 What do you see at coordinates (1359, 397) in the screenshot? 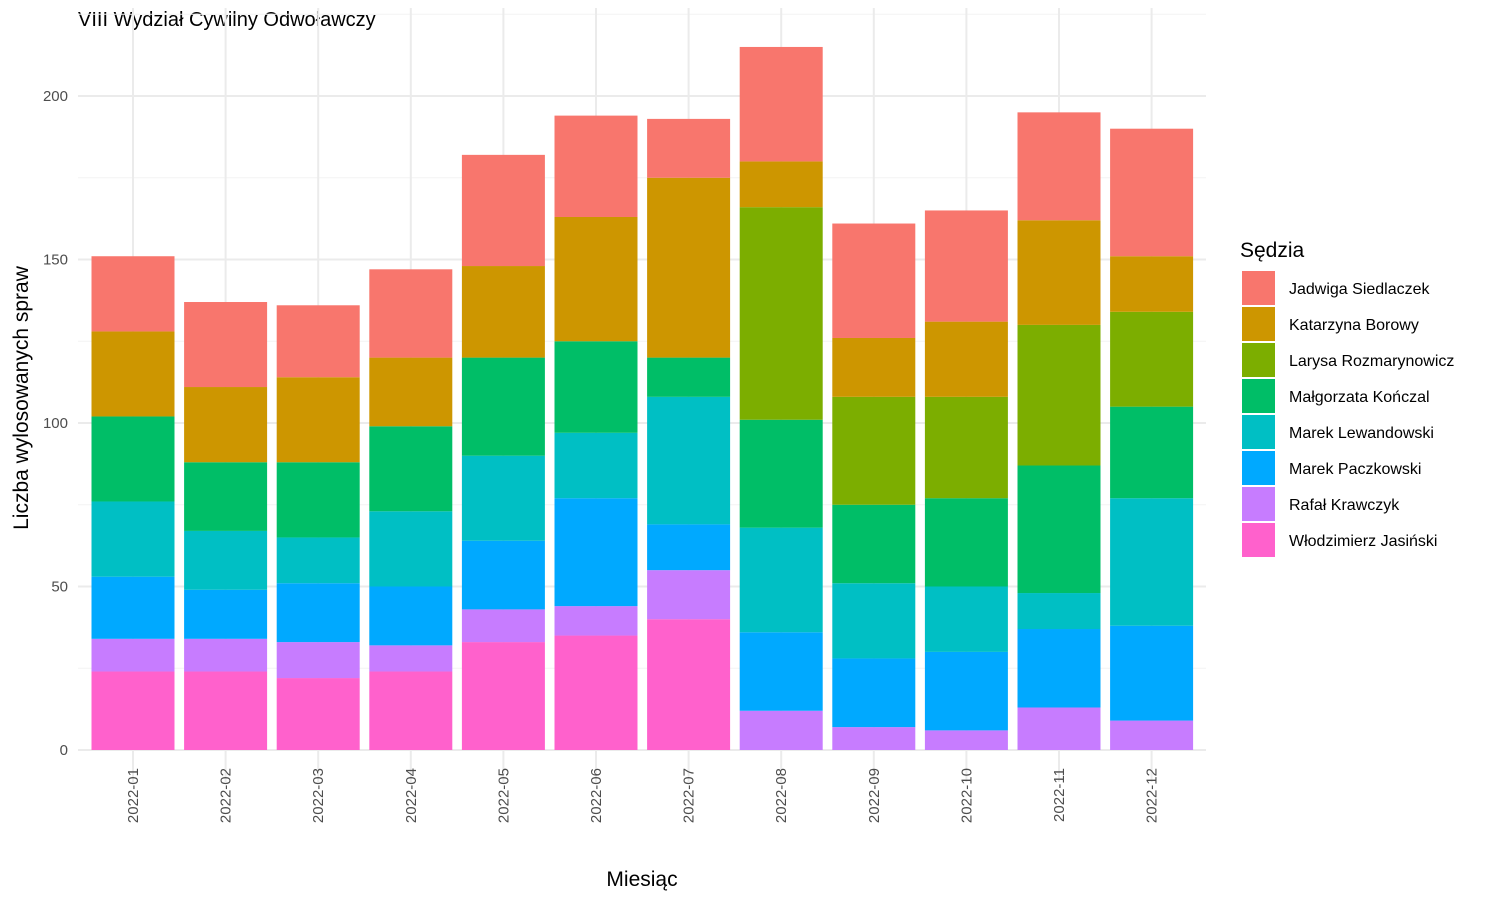
I see `legend-label: Małgorzata Kończal` at bounding box center [1359, 397].